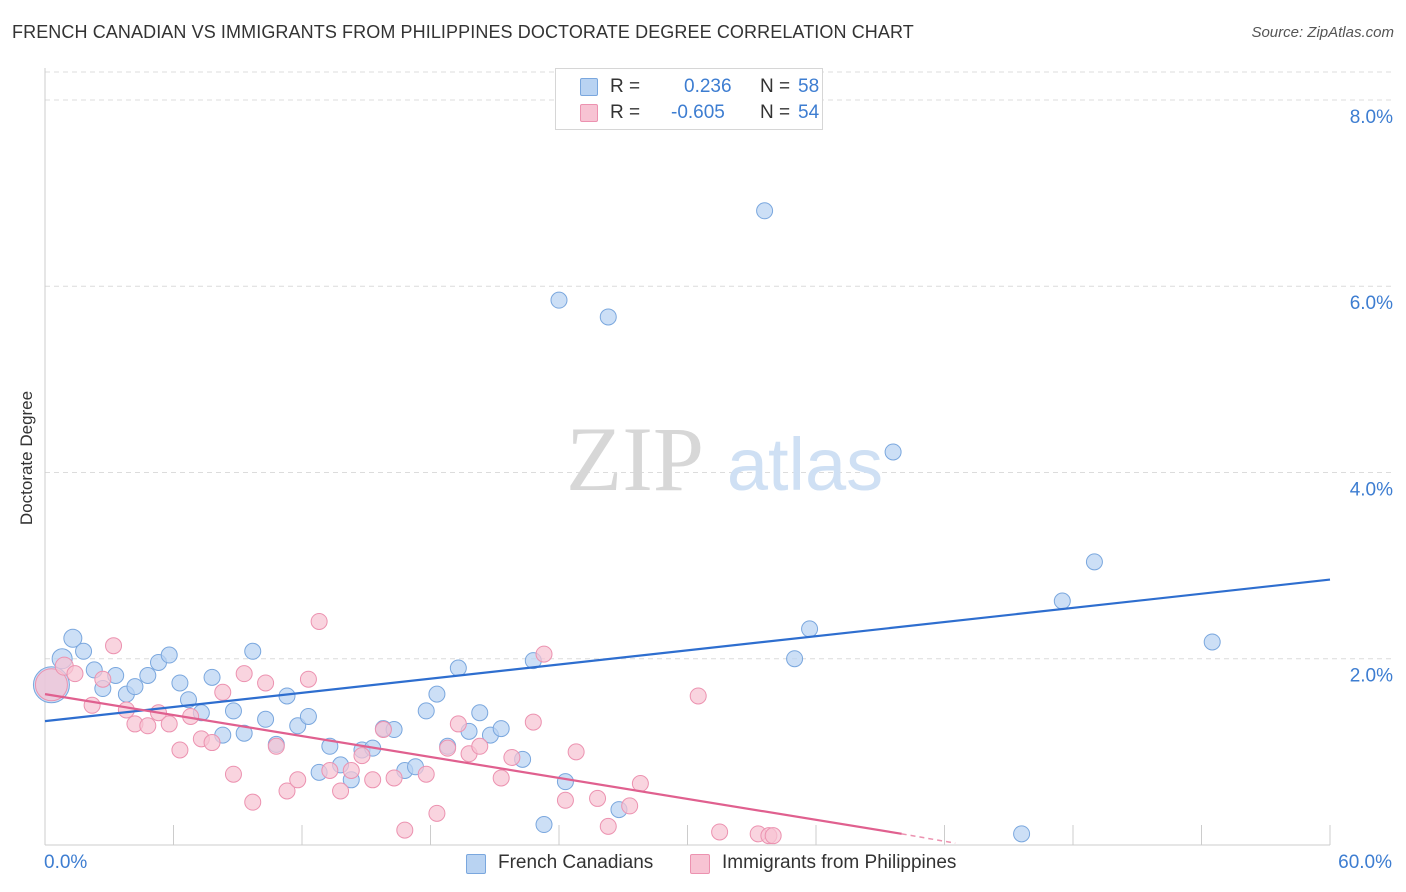 This screenshot has height=892, width=1406. Describe the element at coordinates (839, 862) in the screenshot. I see `legend-label: Immigrants from Philippines` at that location.